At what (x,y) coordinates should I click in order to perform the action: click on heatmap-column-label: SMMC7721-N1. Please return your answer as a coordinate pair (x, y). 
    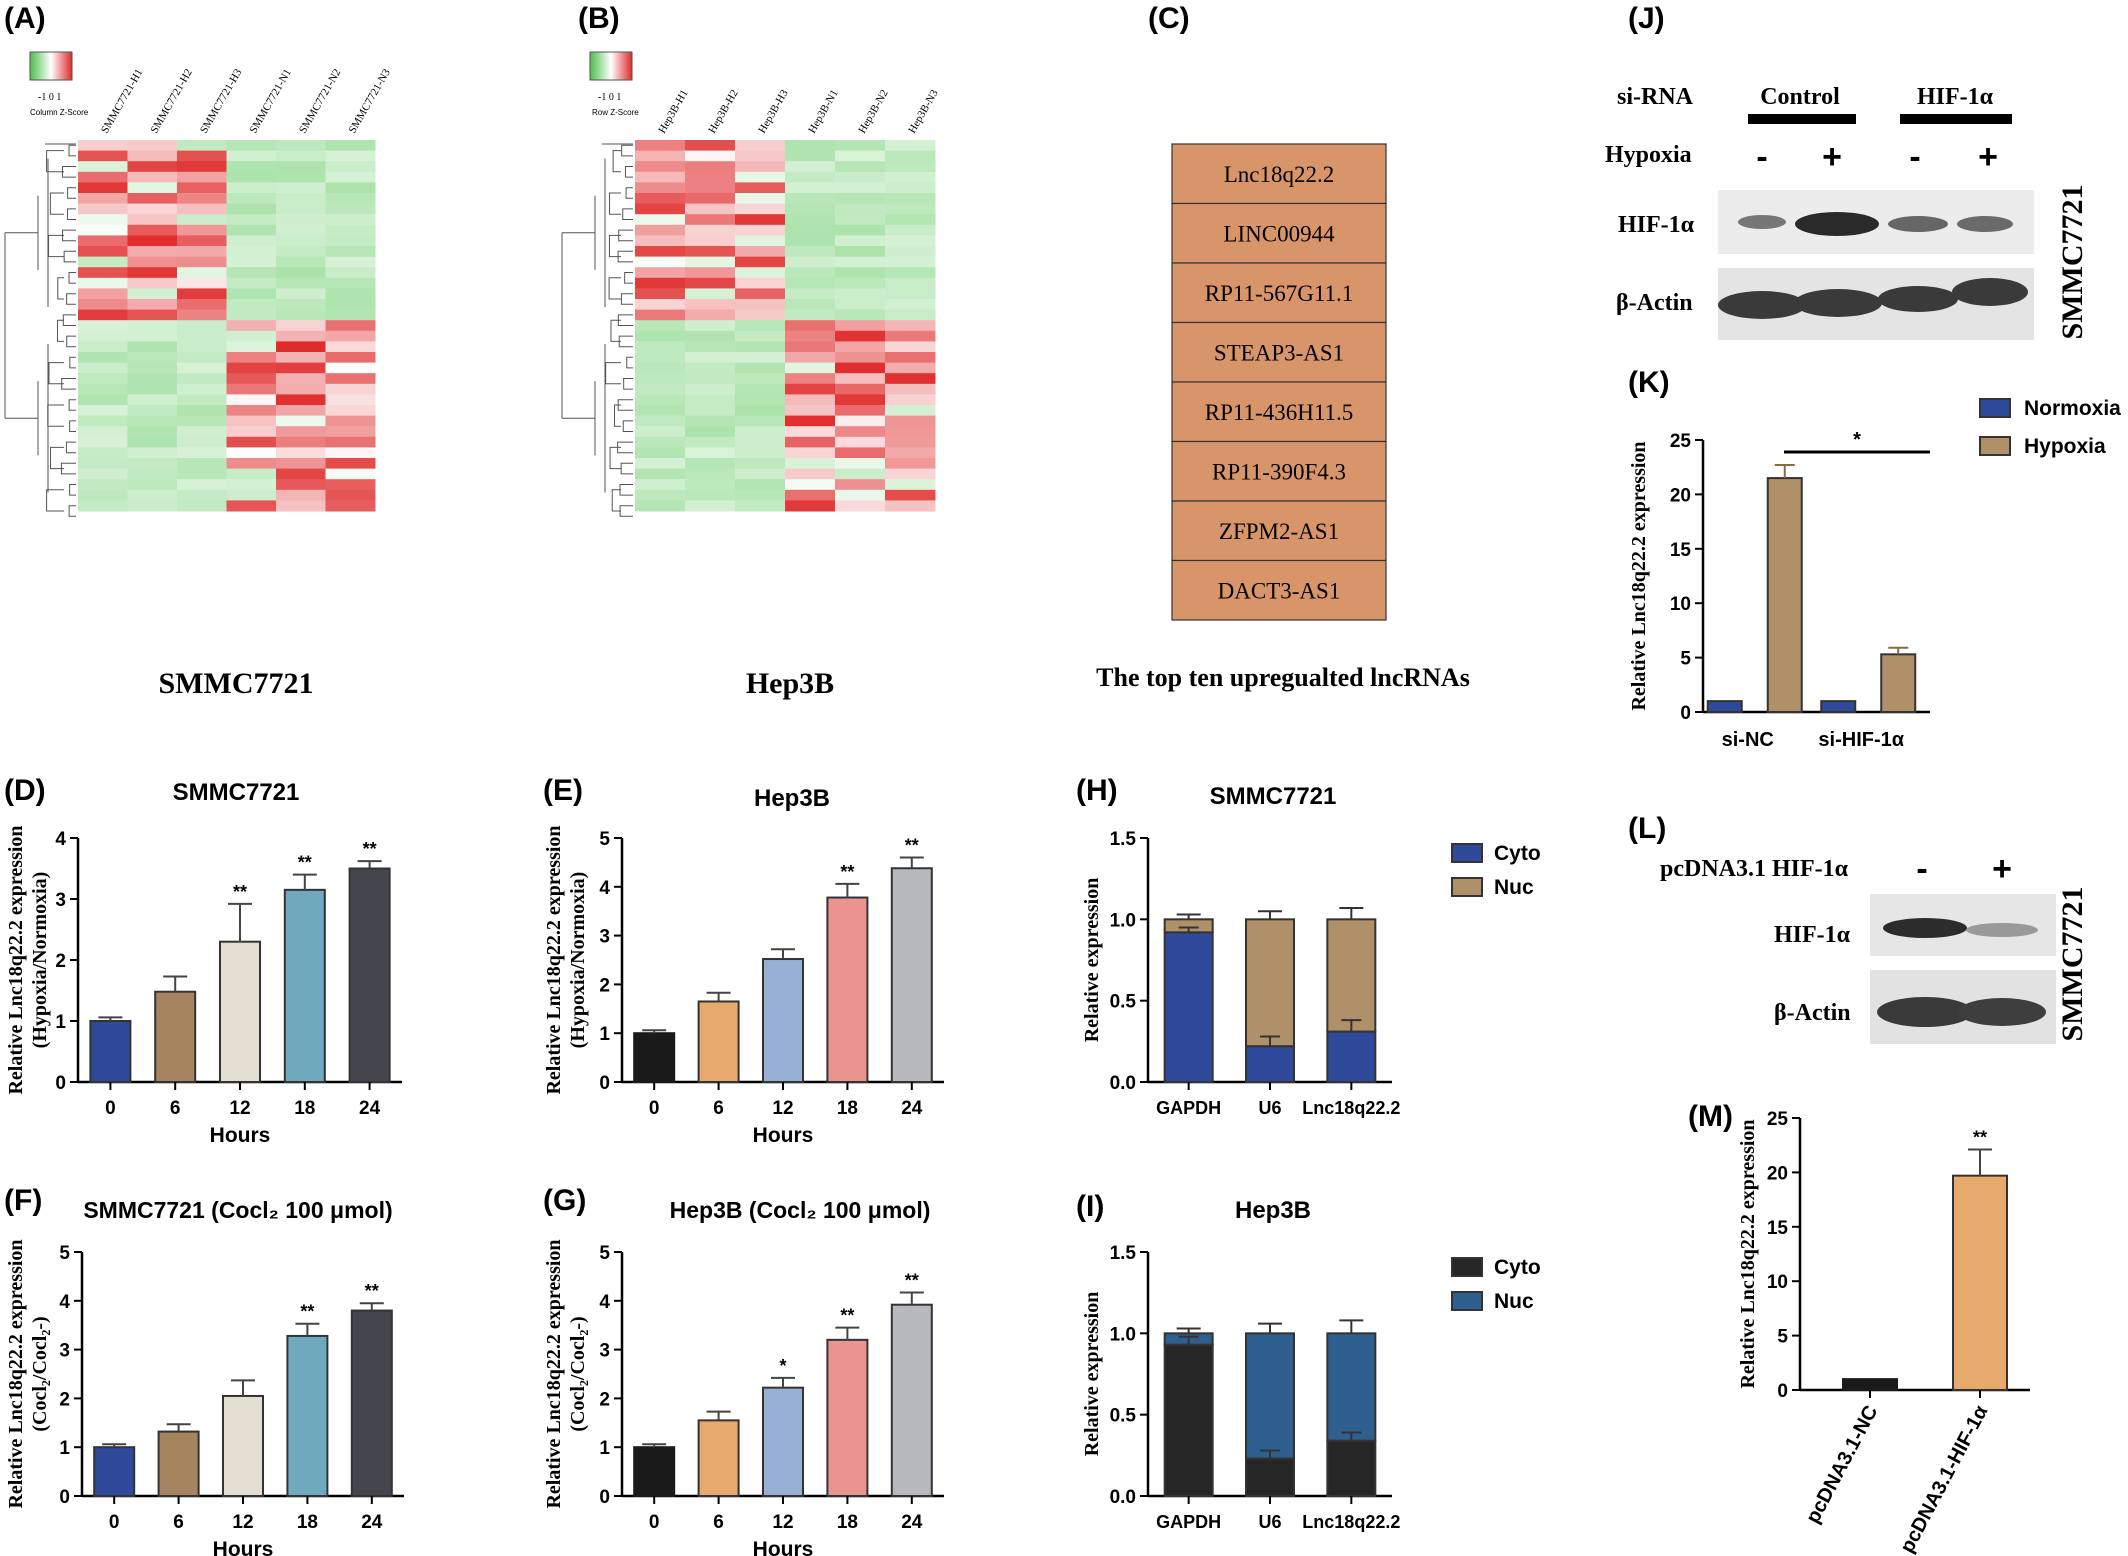
    Looking at the image, I should click on (270, 101).